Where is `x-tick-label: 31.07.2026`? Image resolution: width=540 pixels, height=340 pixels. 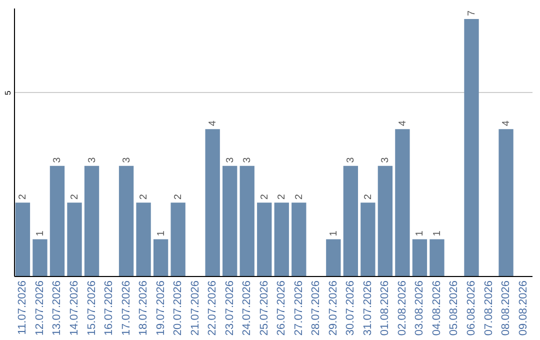
x-tick-label: 31.07.2026 is located at coordinates (368, 308).